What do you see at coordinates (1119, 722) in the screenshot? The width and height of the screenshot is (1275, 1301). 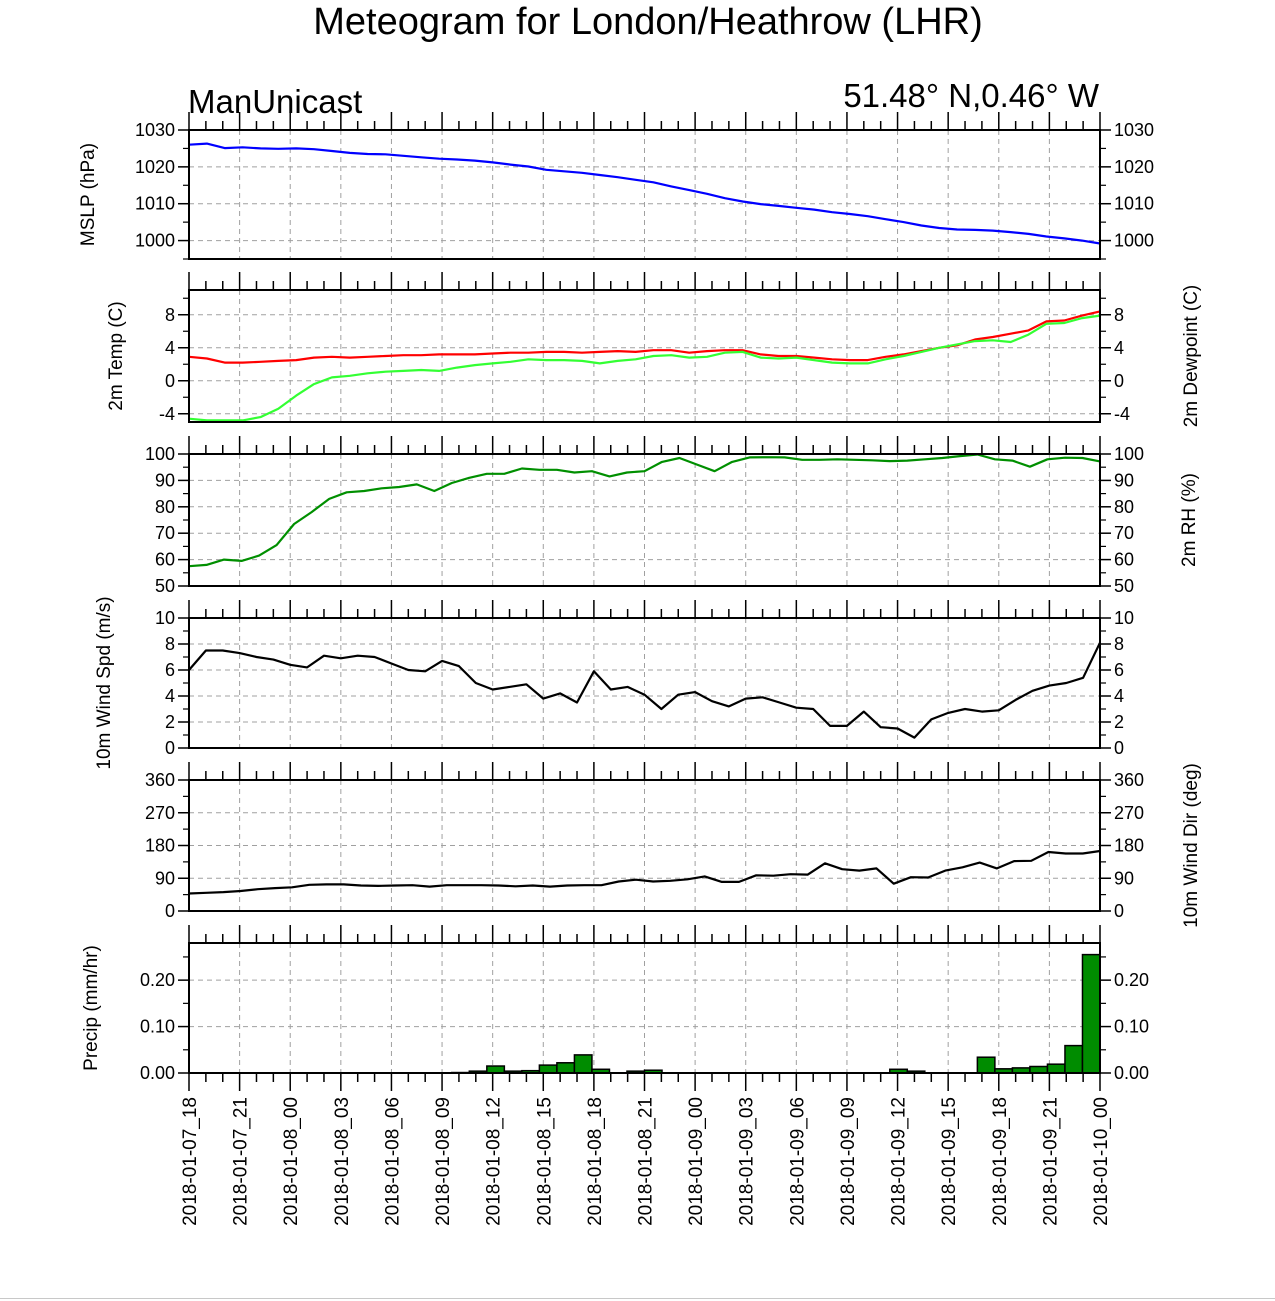 I see `y-tick-label-right: 2` at bounding box center [1119, 722].